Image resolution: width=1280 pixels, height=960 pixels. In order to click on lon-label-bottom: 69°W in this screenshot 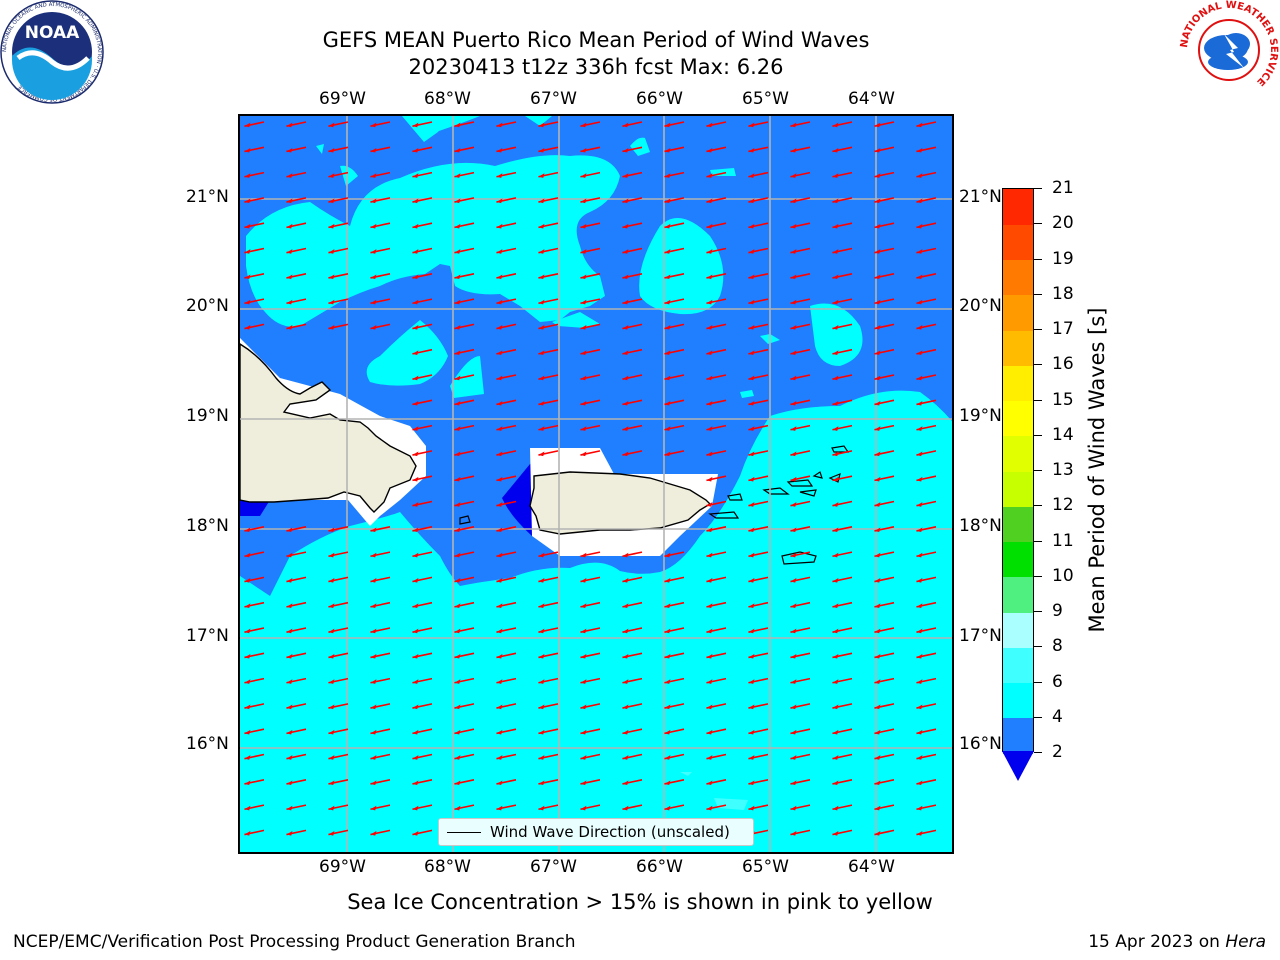, I will do `click(342, 867)`.